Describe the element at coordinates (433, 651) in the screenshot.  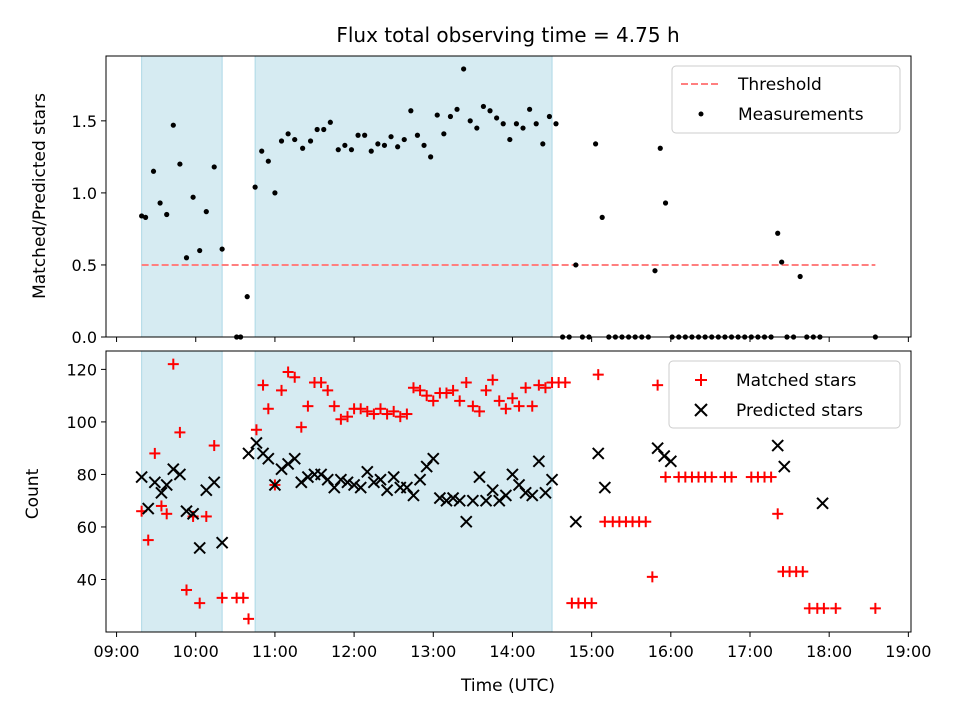
I see `x-tick-label: 13:00` at that location.